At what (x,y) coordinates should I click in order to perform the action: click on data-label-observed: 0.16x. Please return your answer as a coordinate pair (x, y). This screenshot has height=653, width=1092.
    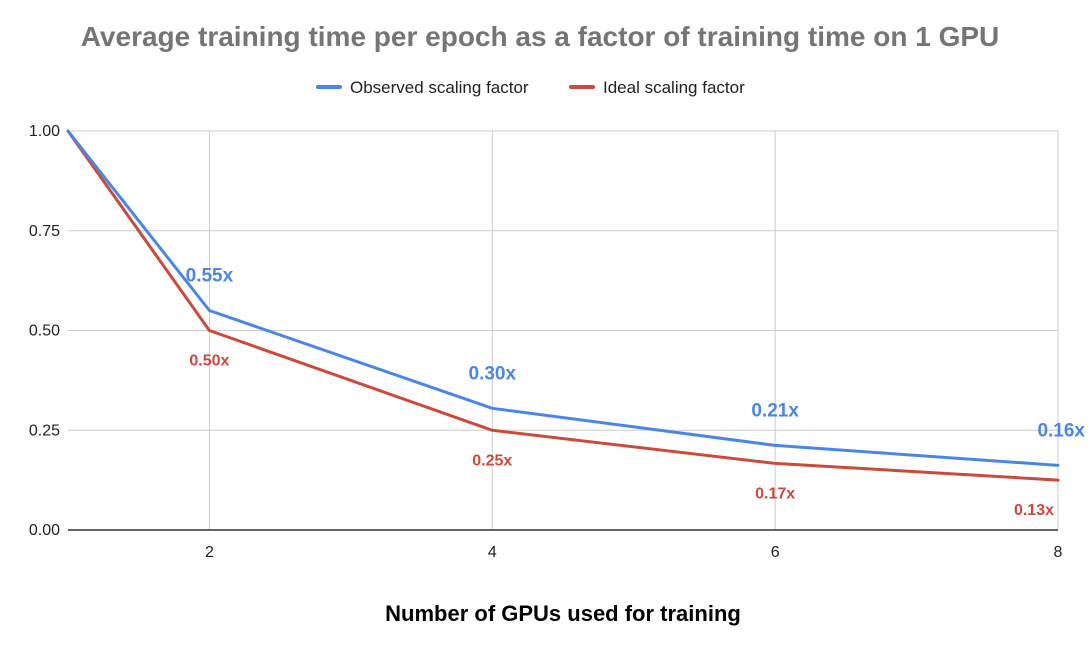
    Looking at the image, I should click on (1061, 430).